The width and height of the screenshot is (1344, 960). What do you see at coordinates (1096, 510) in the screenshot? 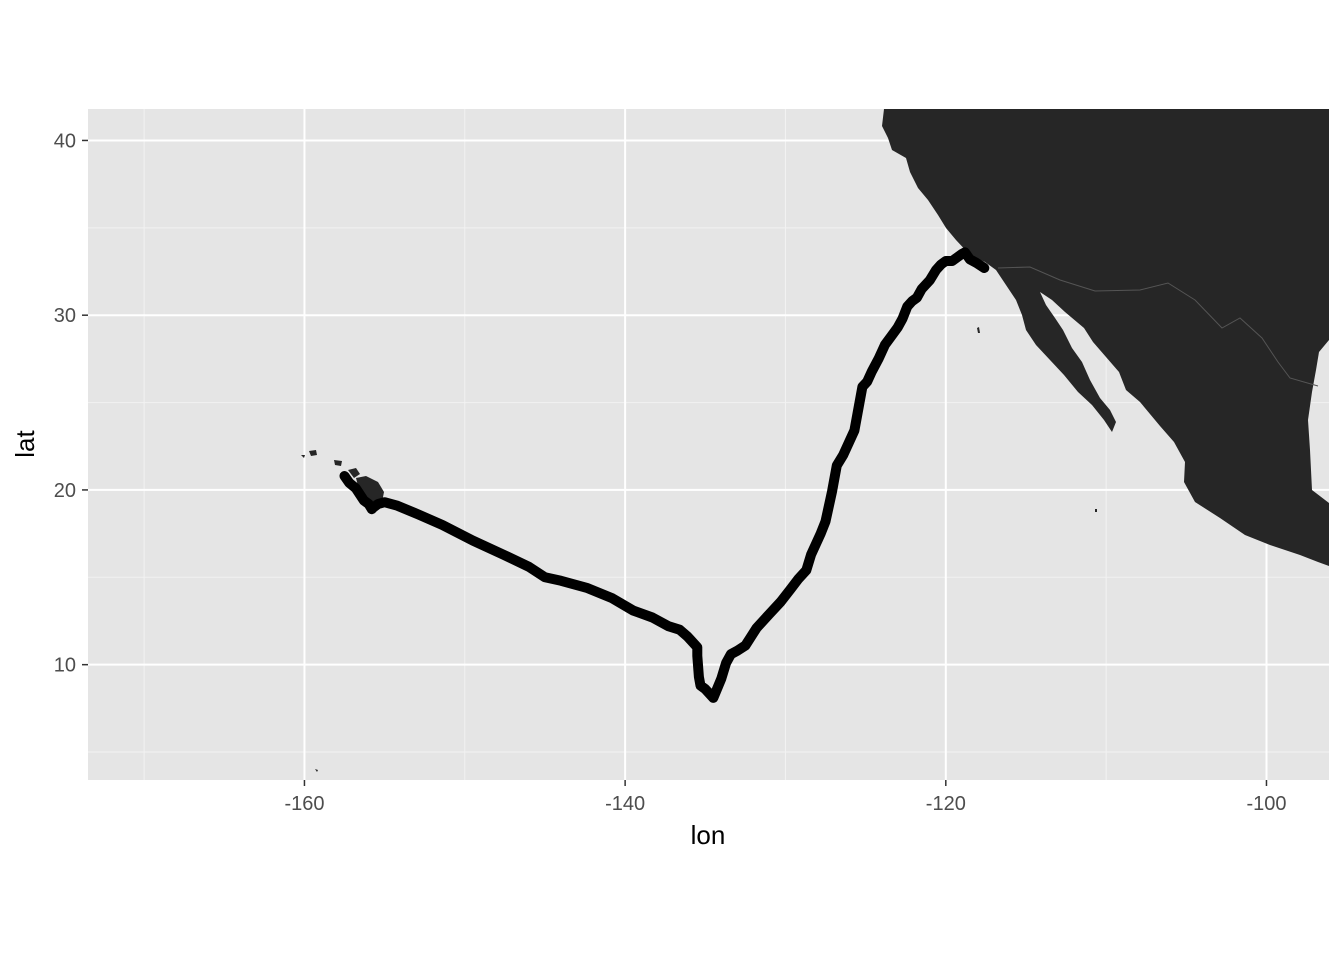
I see `revillagigedo-islet` at bounding box center [1096, 510].